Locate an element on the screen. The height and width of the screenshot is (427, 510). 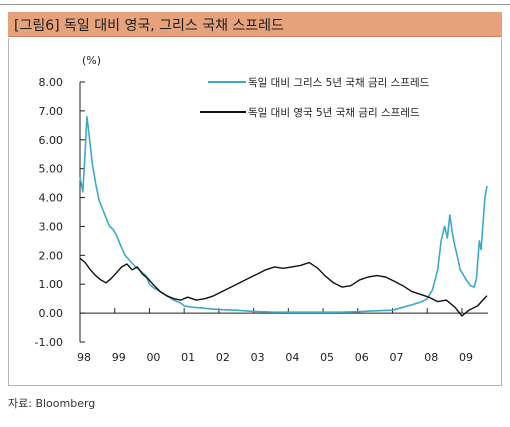
series-line-uk is located at coordinates (283, 287).